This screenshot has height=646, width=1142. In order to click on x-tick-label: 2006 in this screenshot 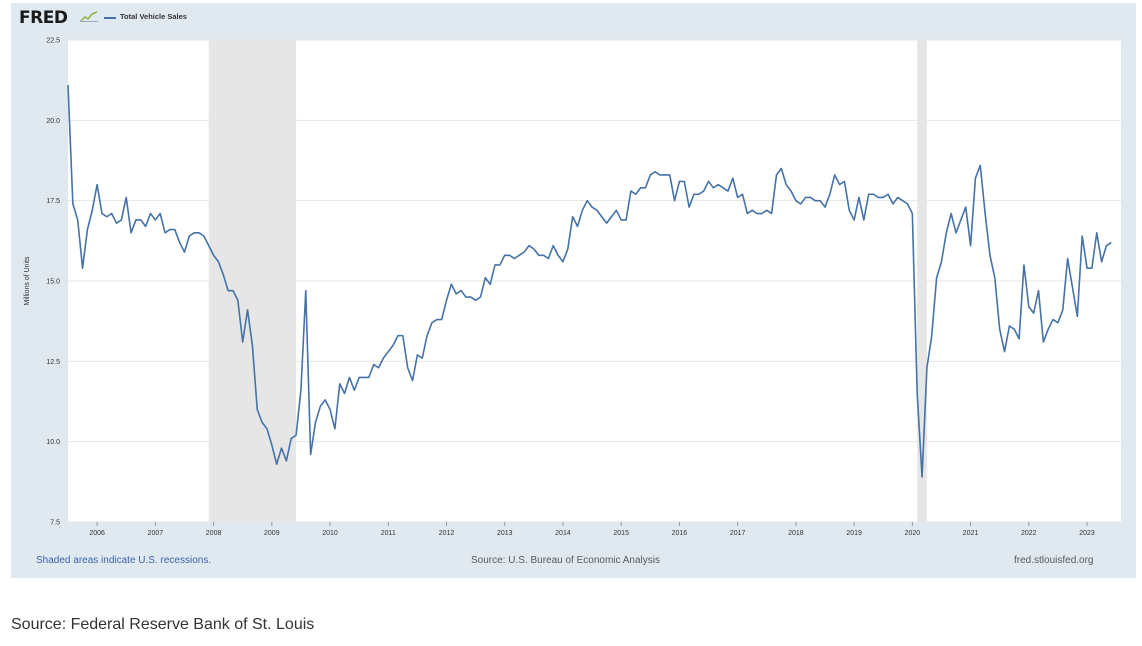, I will do `click(97, 533)`.